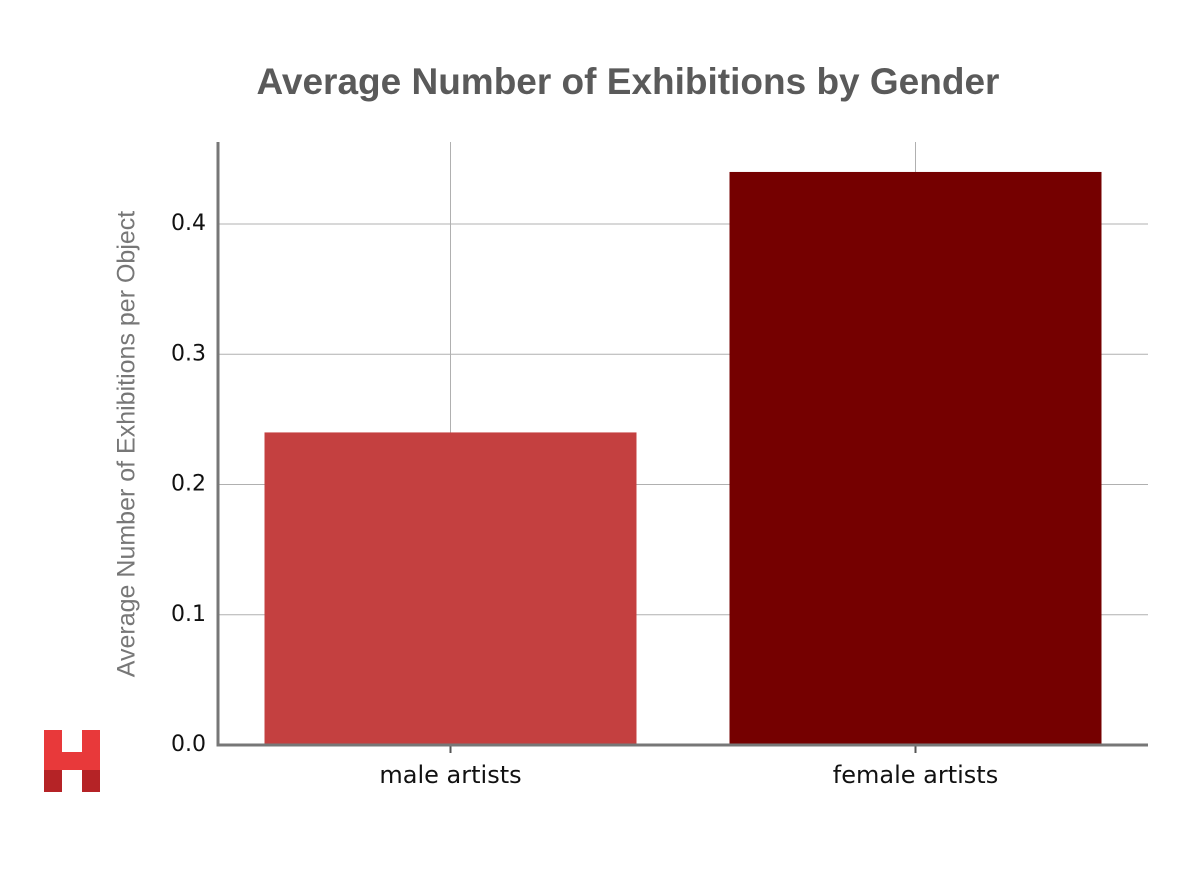  What do you see at coordinates (127, 444) in the screenshot?
I see `y-axis-label: Average Number of Exhibitions per Object` at bounding box center [127, 444].